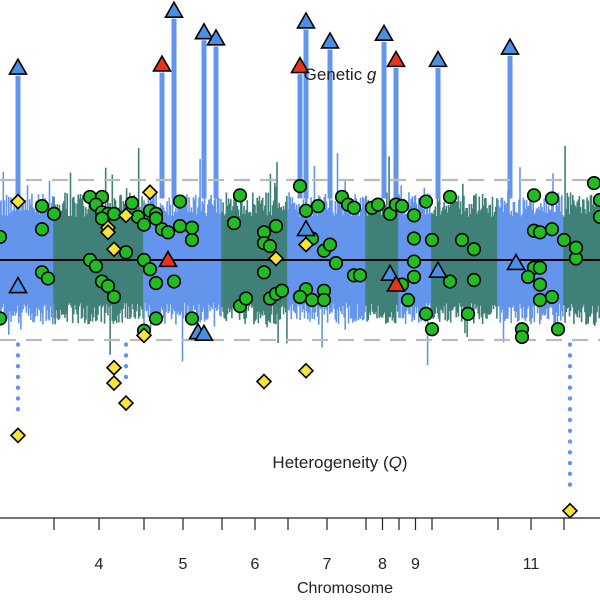 This screenshot has height=600, width=600. I want to click on x-tick-label: 6, so click(255, 564).